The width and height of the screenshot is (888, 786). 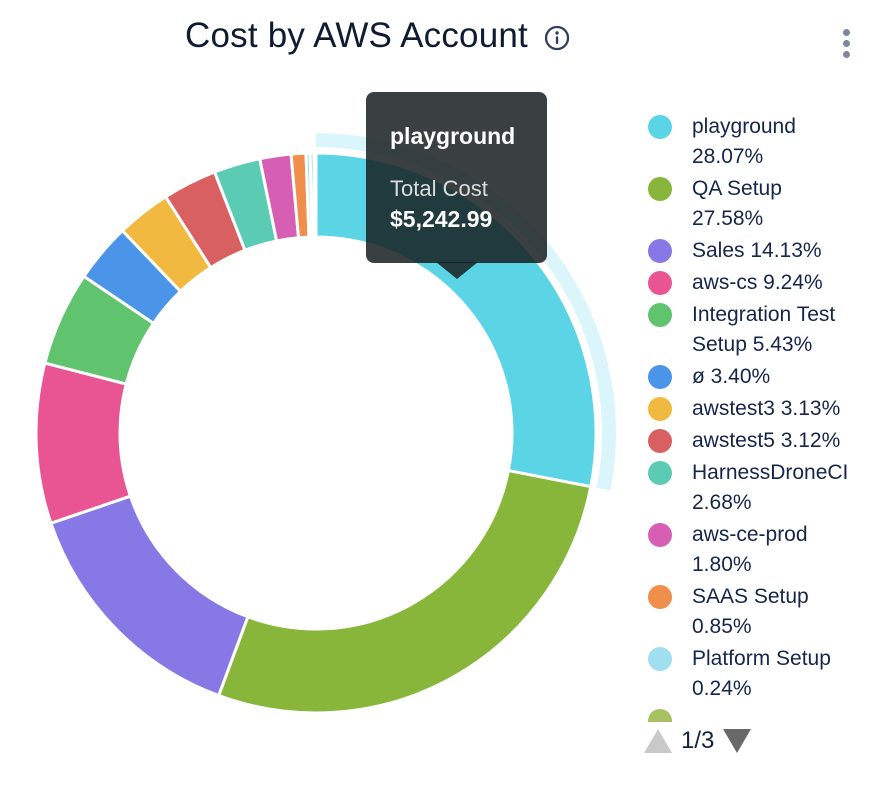 What do you see at coordinates (83, 443) in the screenshot?
I see `donut-slice-aws-cs` at bounding box center [83, 443].